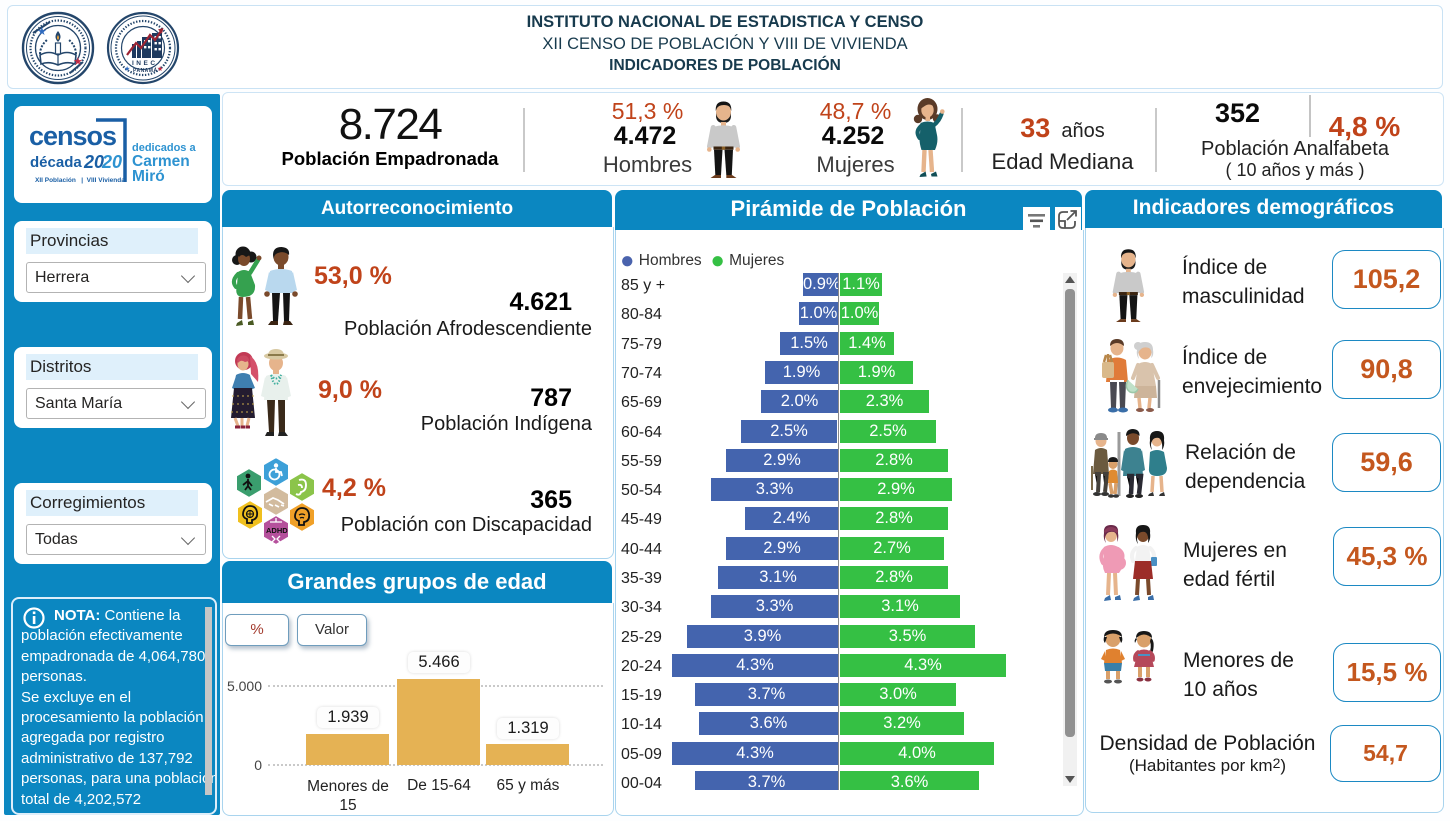 The image size is (1450, 821). Describe the element at coordinates (145, 70) in the screenshot. I see `svg-text: PANAMÁ` at that location.